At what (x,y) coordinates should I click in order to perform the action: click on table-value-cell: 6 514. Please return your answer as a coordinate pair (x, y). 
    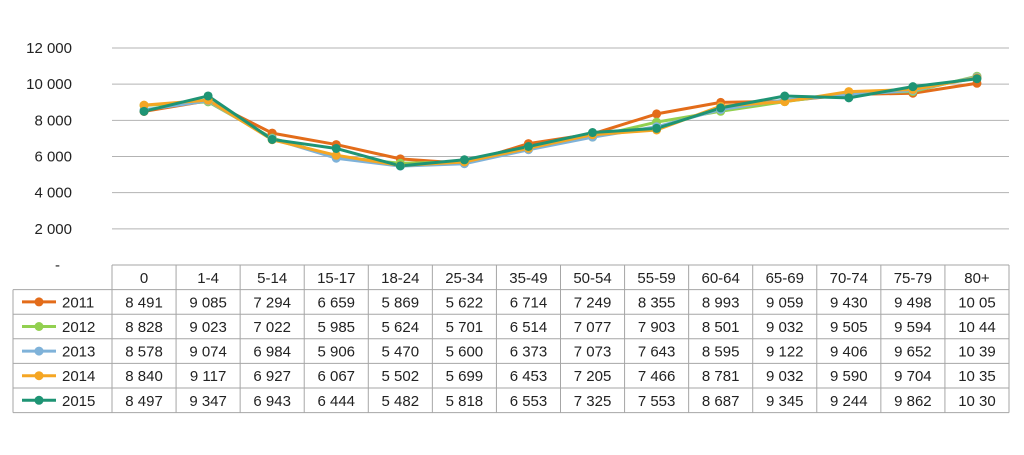
    Looking at the image, I should click on (529, 327).